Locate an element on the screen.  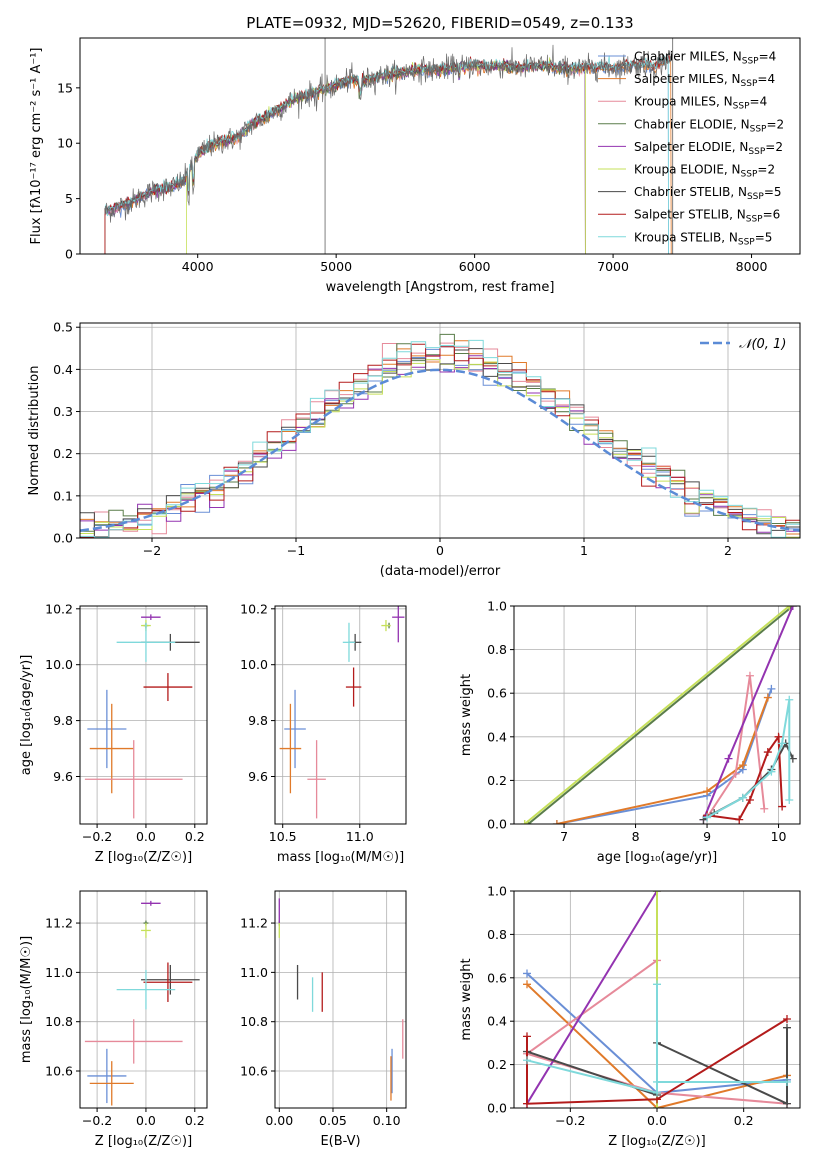
weight-line-salp_elodie is located at coordinates (592, 998).